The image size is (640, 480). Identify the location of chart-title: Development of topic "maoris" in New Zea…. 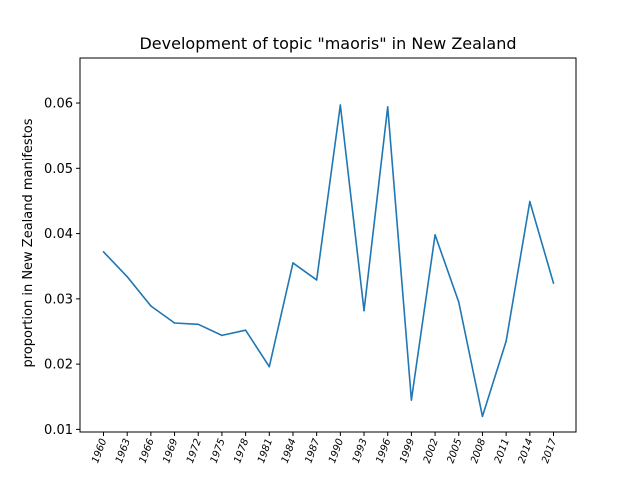
(327, 43).